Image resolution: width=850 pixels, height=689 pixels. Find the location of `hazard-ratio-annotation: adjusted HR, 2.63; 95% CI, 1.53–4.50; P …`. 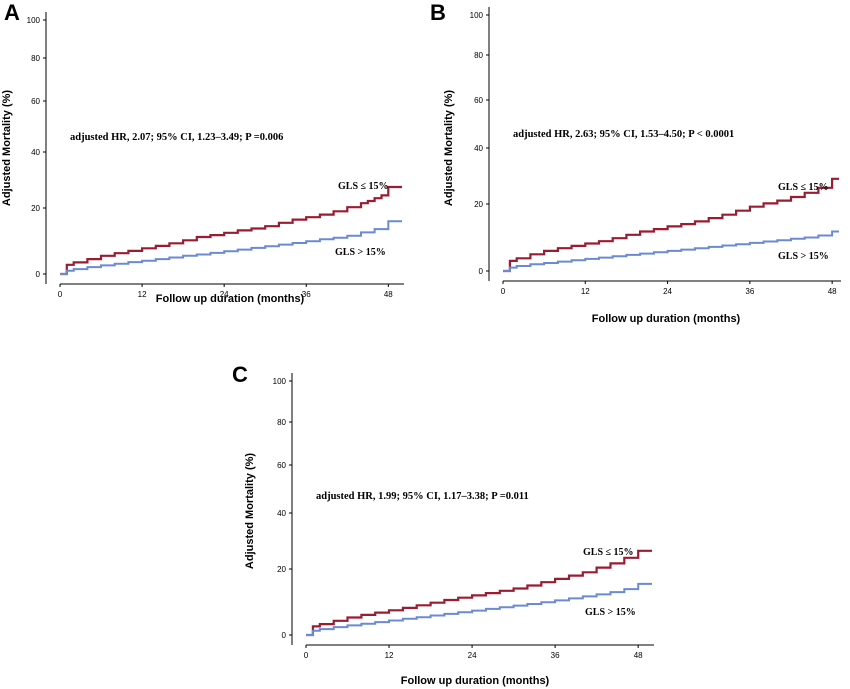

hazard-ratio-annotation: adjusted HR, 2.63; 95% CI, 1.53–4.50; P … is located at coordinates (623, 134).